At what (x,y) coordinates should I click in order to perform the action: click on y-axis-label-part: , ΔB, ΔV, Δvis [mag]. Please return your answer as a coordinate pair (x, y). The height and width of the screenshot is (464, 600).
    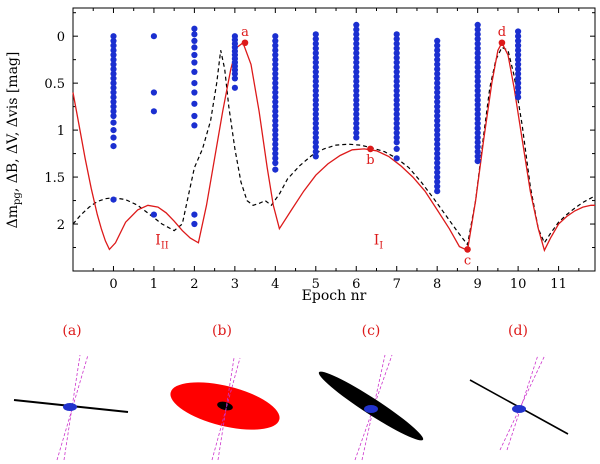
    Looking at the image, I should click on (13, 122).